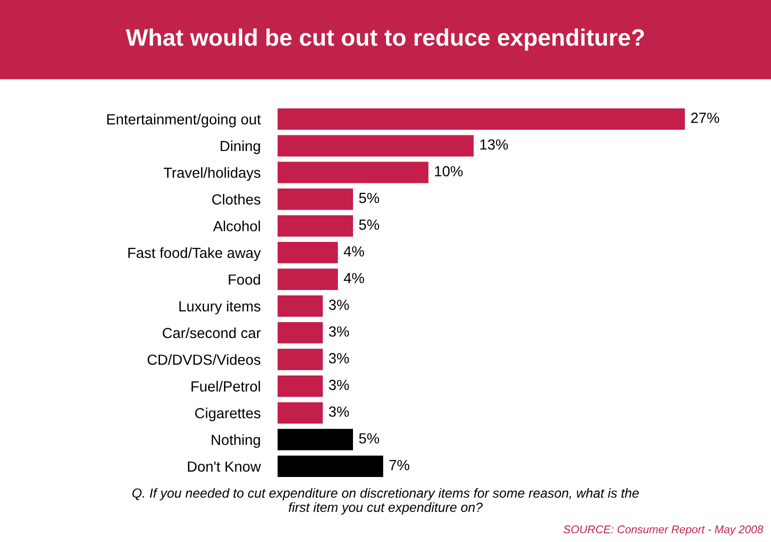 The width and height of the screenshot is (771, 542). Describe the element at coordinates (184, 121) in the screenshot. I see `y-tick-label: Entertainment/going out` at that location.